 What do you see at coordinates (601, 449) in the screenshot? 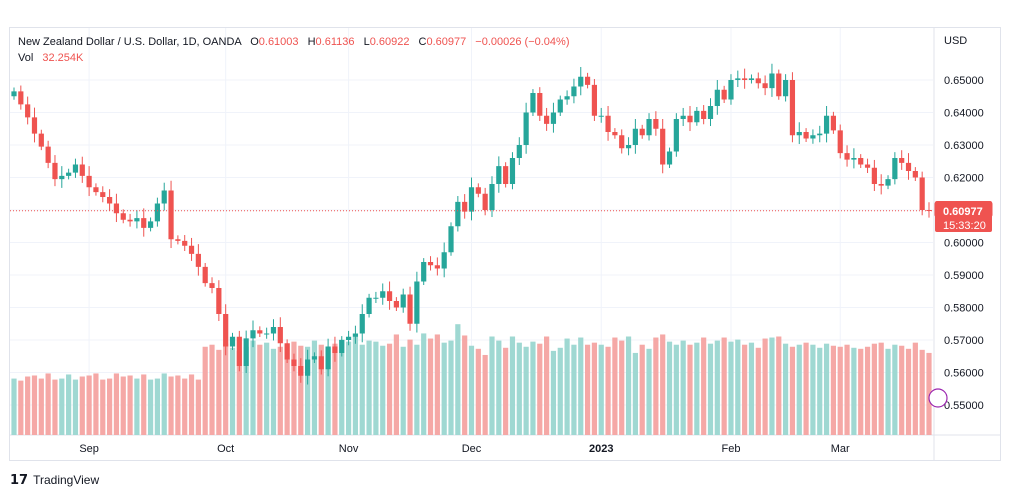
I see `time-tick-label: 2023` at bounding box center [601, 449].